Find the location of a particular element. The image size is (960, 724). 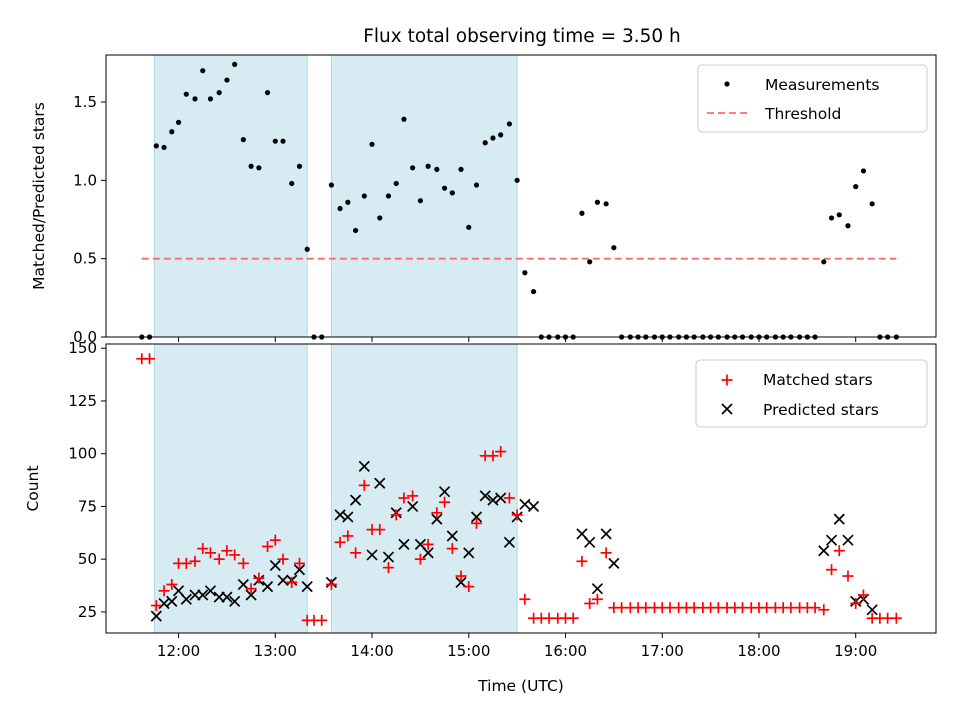

xtick-label: 12:00 is located at coordinates (178, 651).